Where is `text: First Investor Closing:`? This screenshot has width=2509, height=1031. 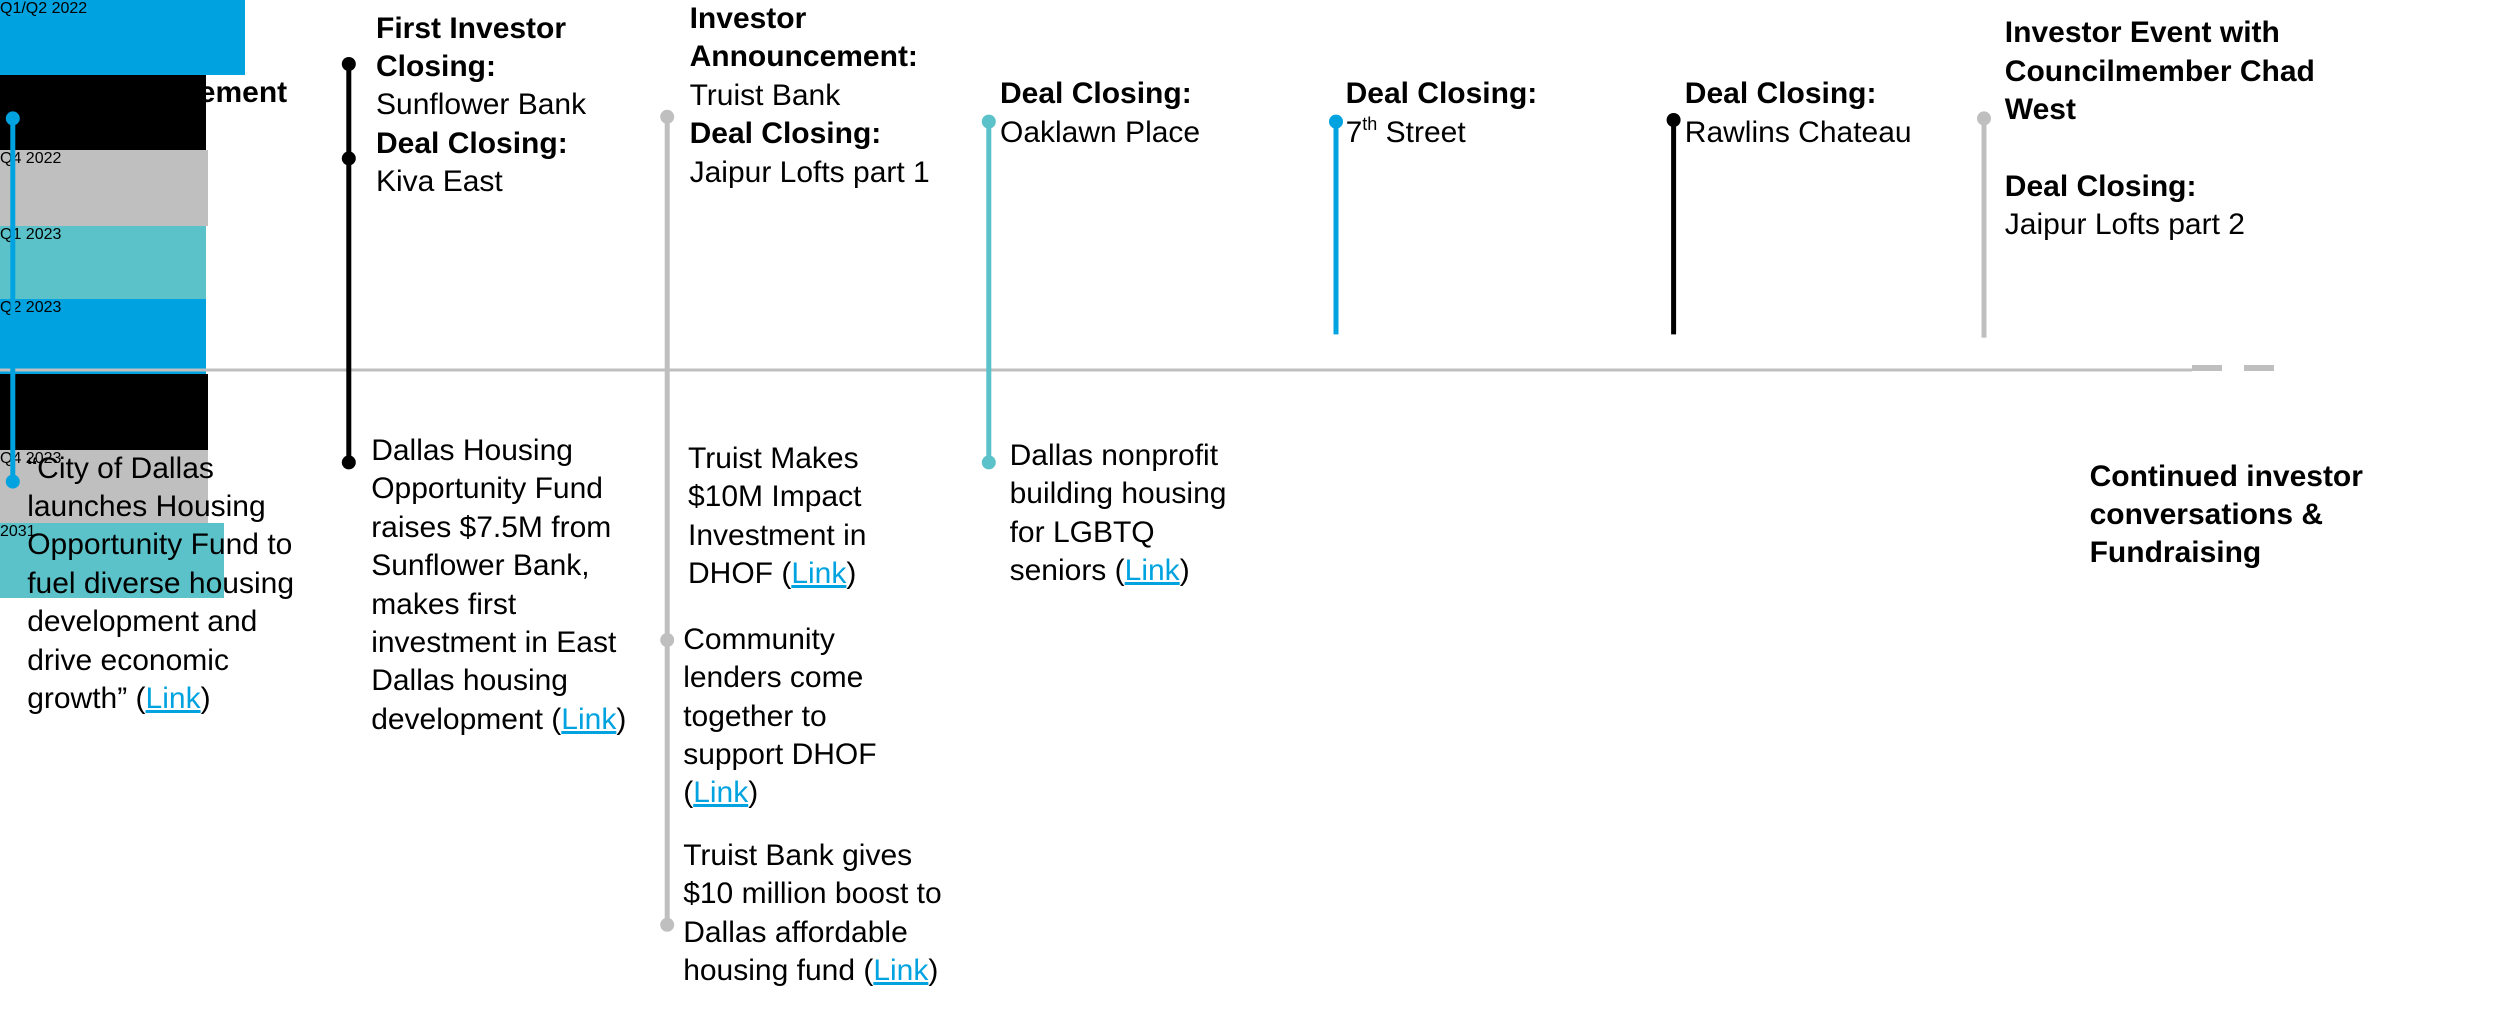
text: First Investor Closing: is located at coordinates (471, 47).